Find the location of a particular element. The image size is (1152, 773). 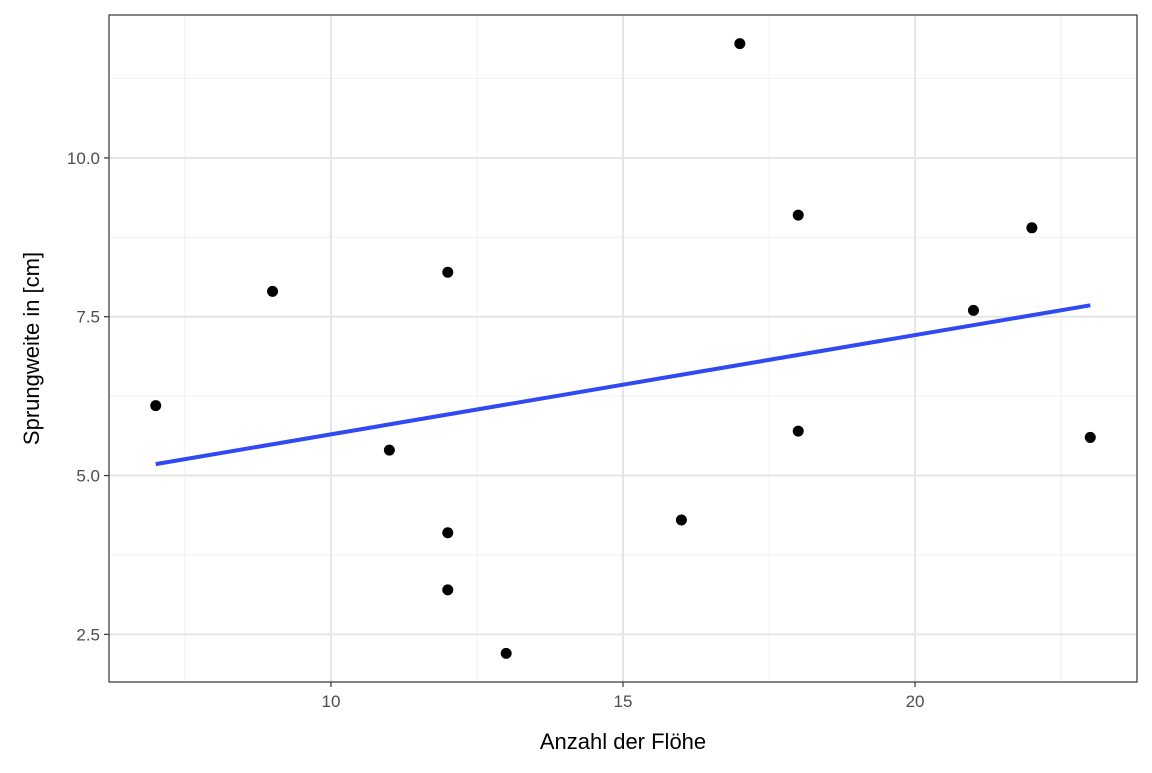

x-tick-label: 15 is located at coordinates (623, 701).